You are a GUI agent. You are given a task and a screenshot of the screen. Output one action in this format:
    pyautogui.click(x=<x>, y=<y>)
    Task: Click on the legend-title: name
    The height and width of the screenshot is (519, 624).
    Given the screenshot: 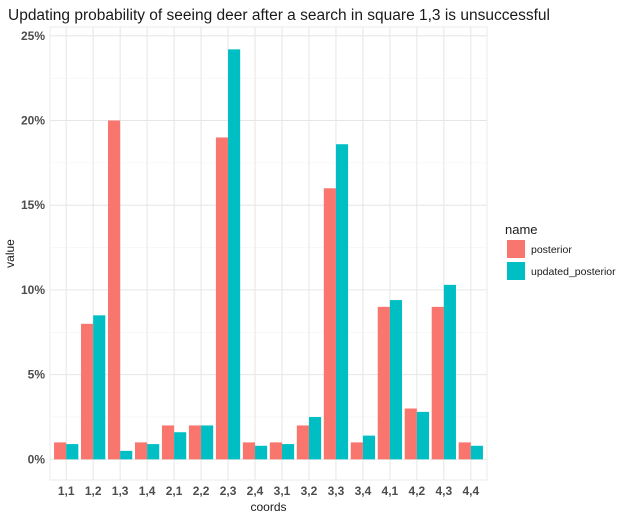 What is the action you would take?
    pyautogui.click(x=521, y=229)
    